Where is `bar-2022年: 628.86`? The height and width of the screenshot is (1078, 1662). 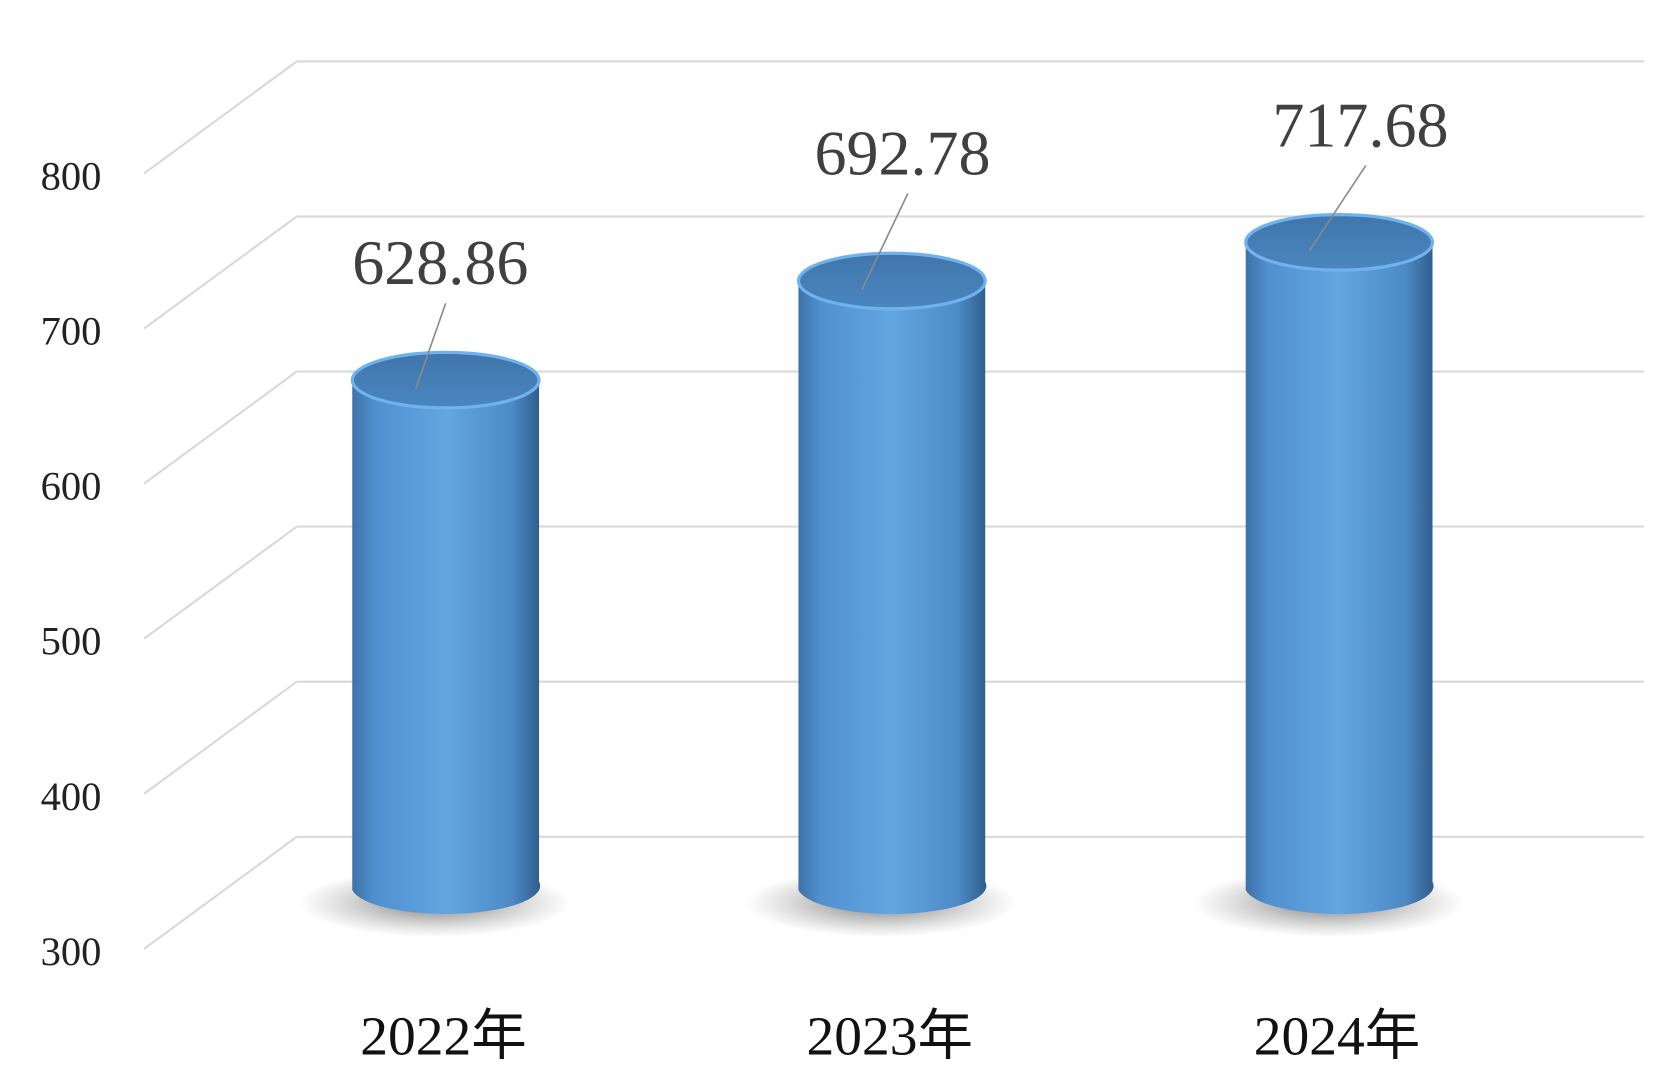
bar-2022年: 628.86 is located at coordinates (435, 582).